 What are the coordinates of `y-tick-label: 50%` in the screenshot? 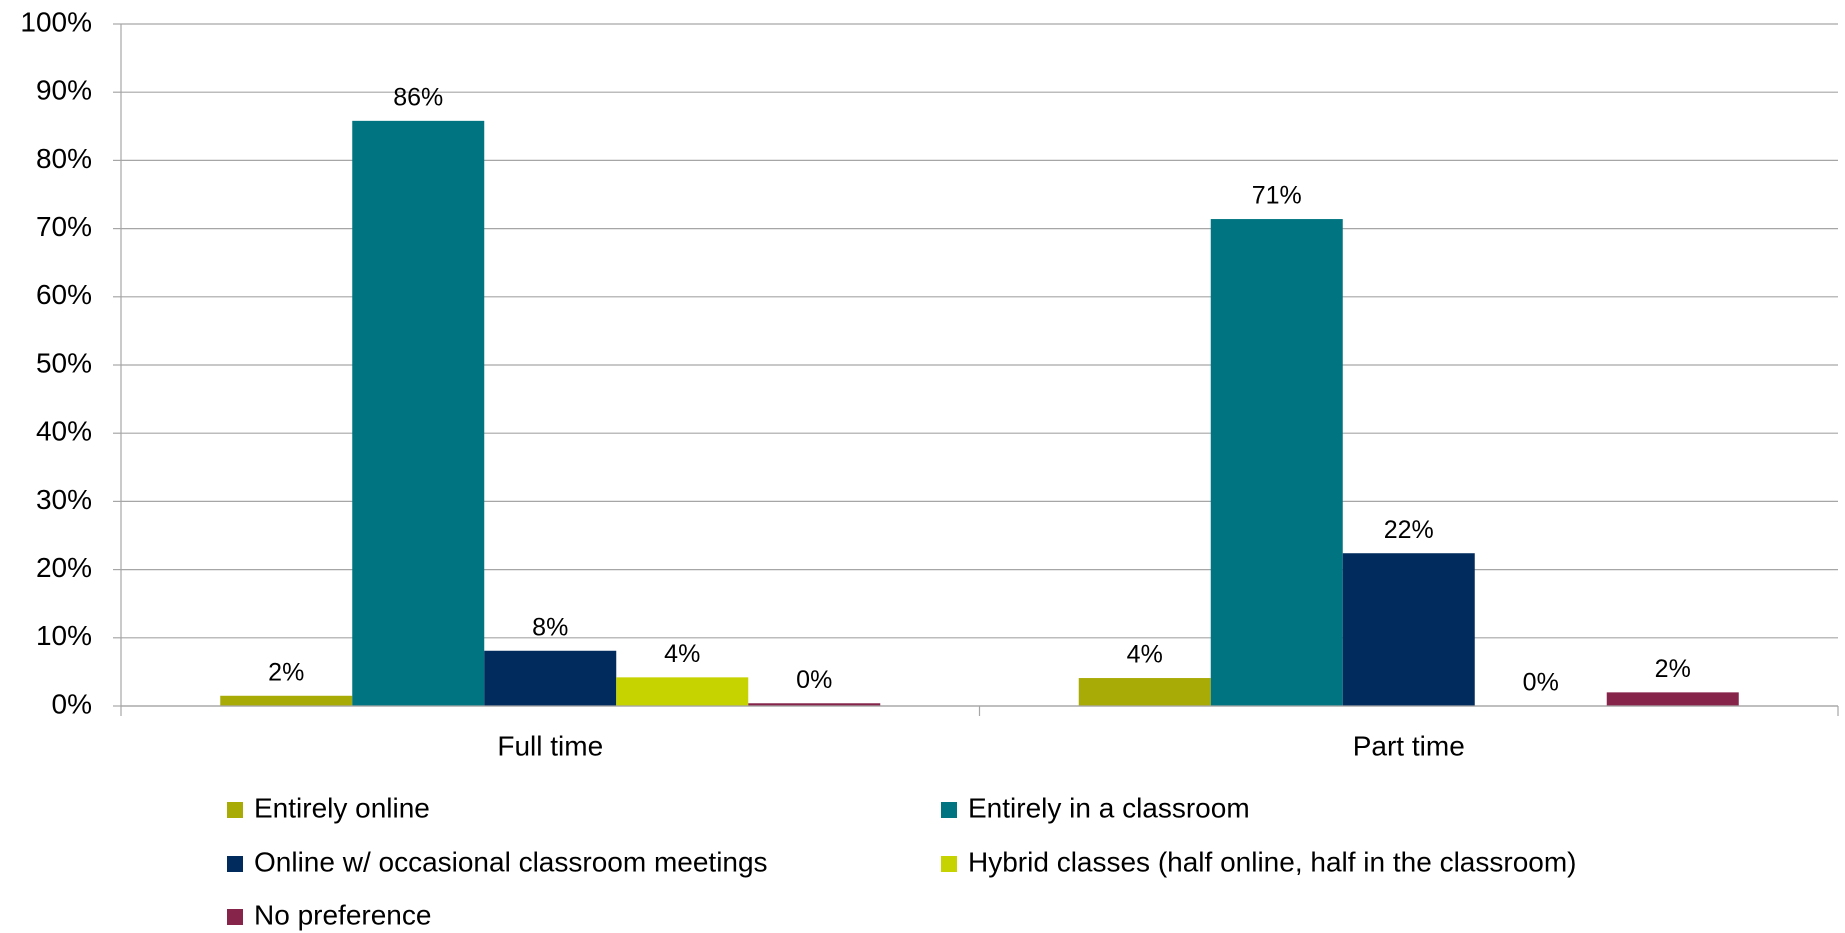 It's located at (64, 362).